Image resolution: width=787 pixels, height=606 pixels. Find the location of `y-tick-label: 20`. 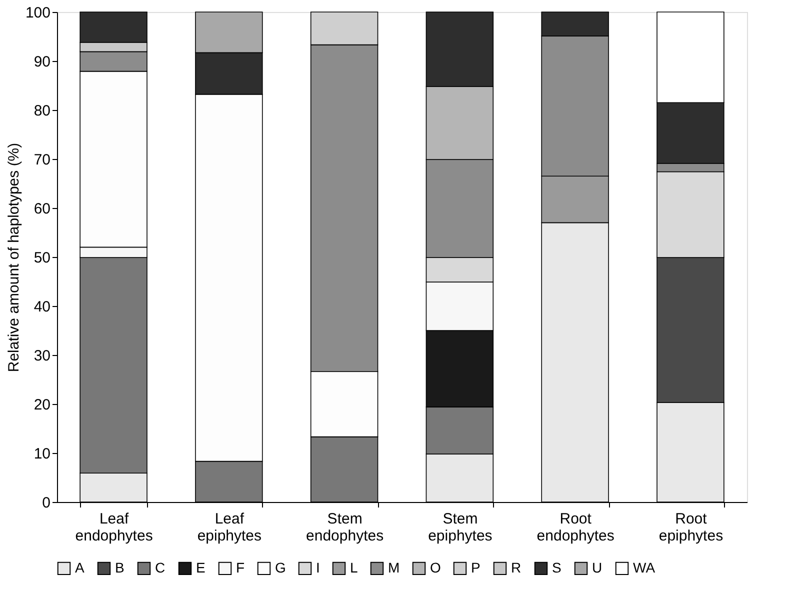

y-tick-label: 20 is located at coordinates (42, 405).